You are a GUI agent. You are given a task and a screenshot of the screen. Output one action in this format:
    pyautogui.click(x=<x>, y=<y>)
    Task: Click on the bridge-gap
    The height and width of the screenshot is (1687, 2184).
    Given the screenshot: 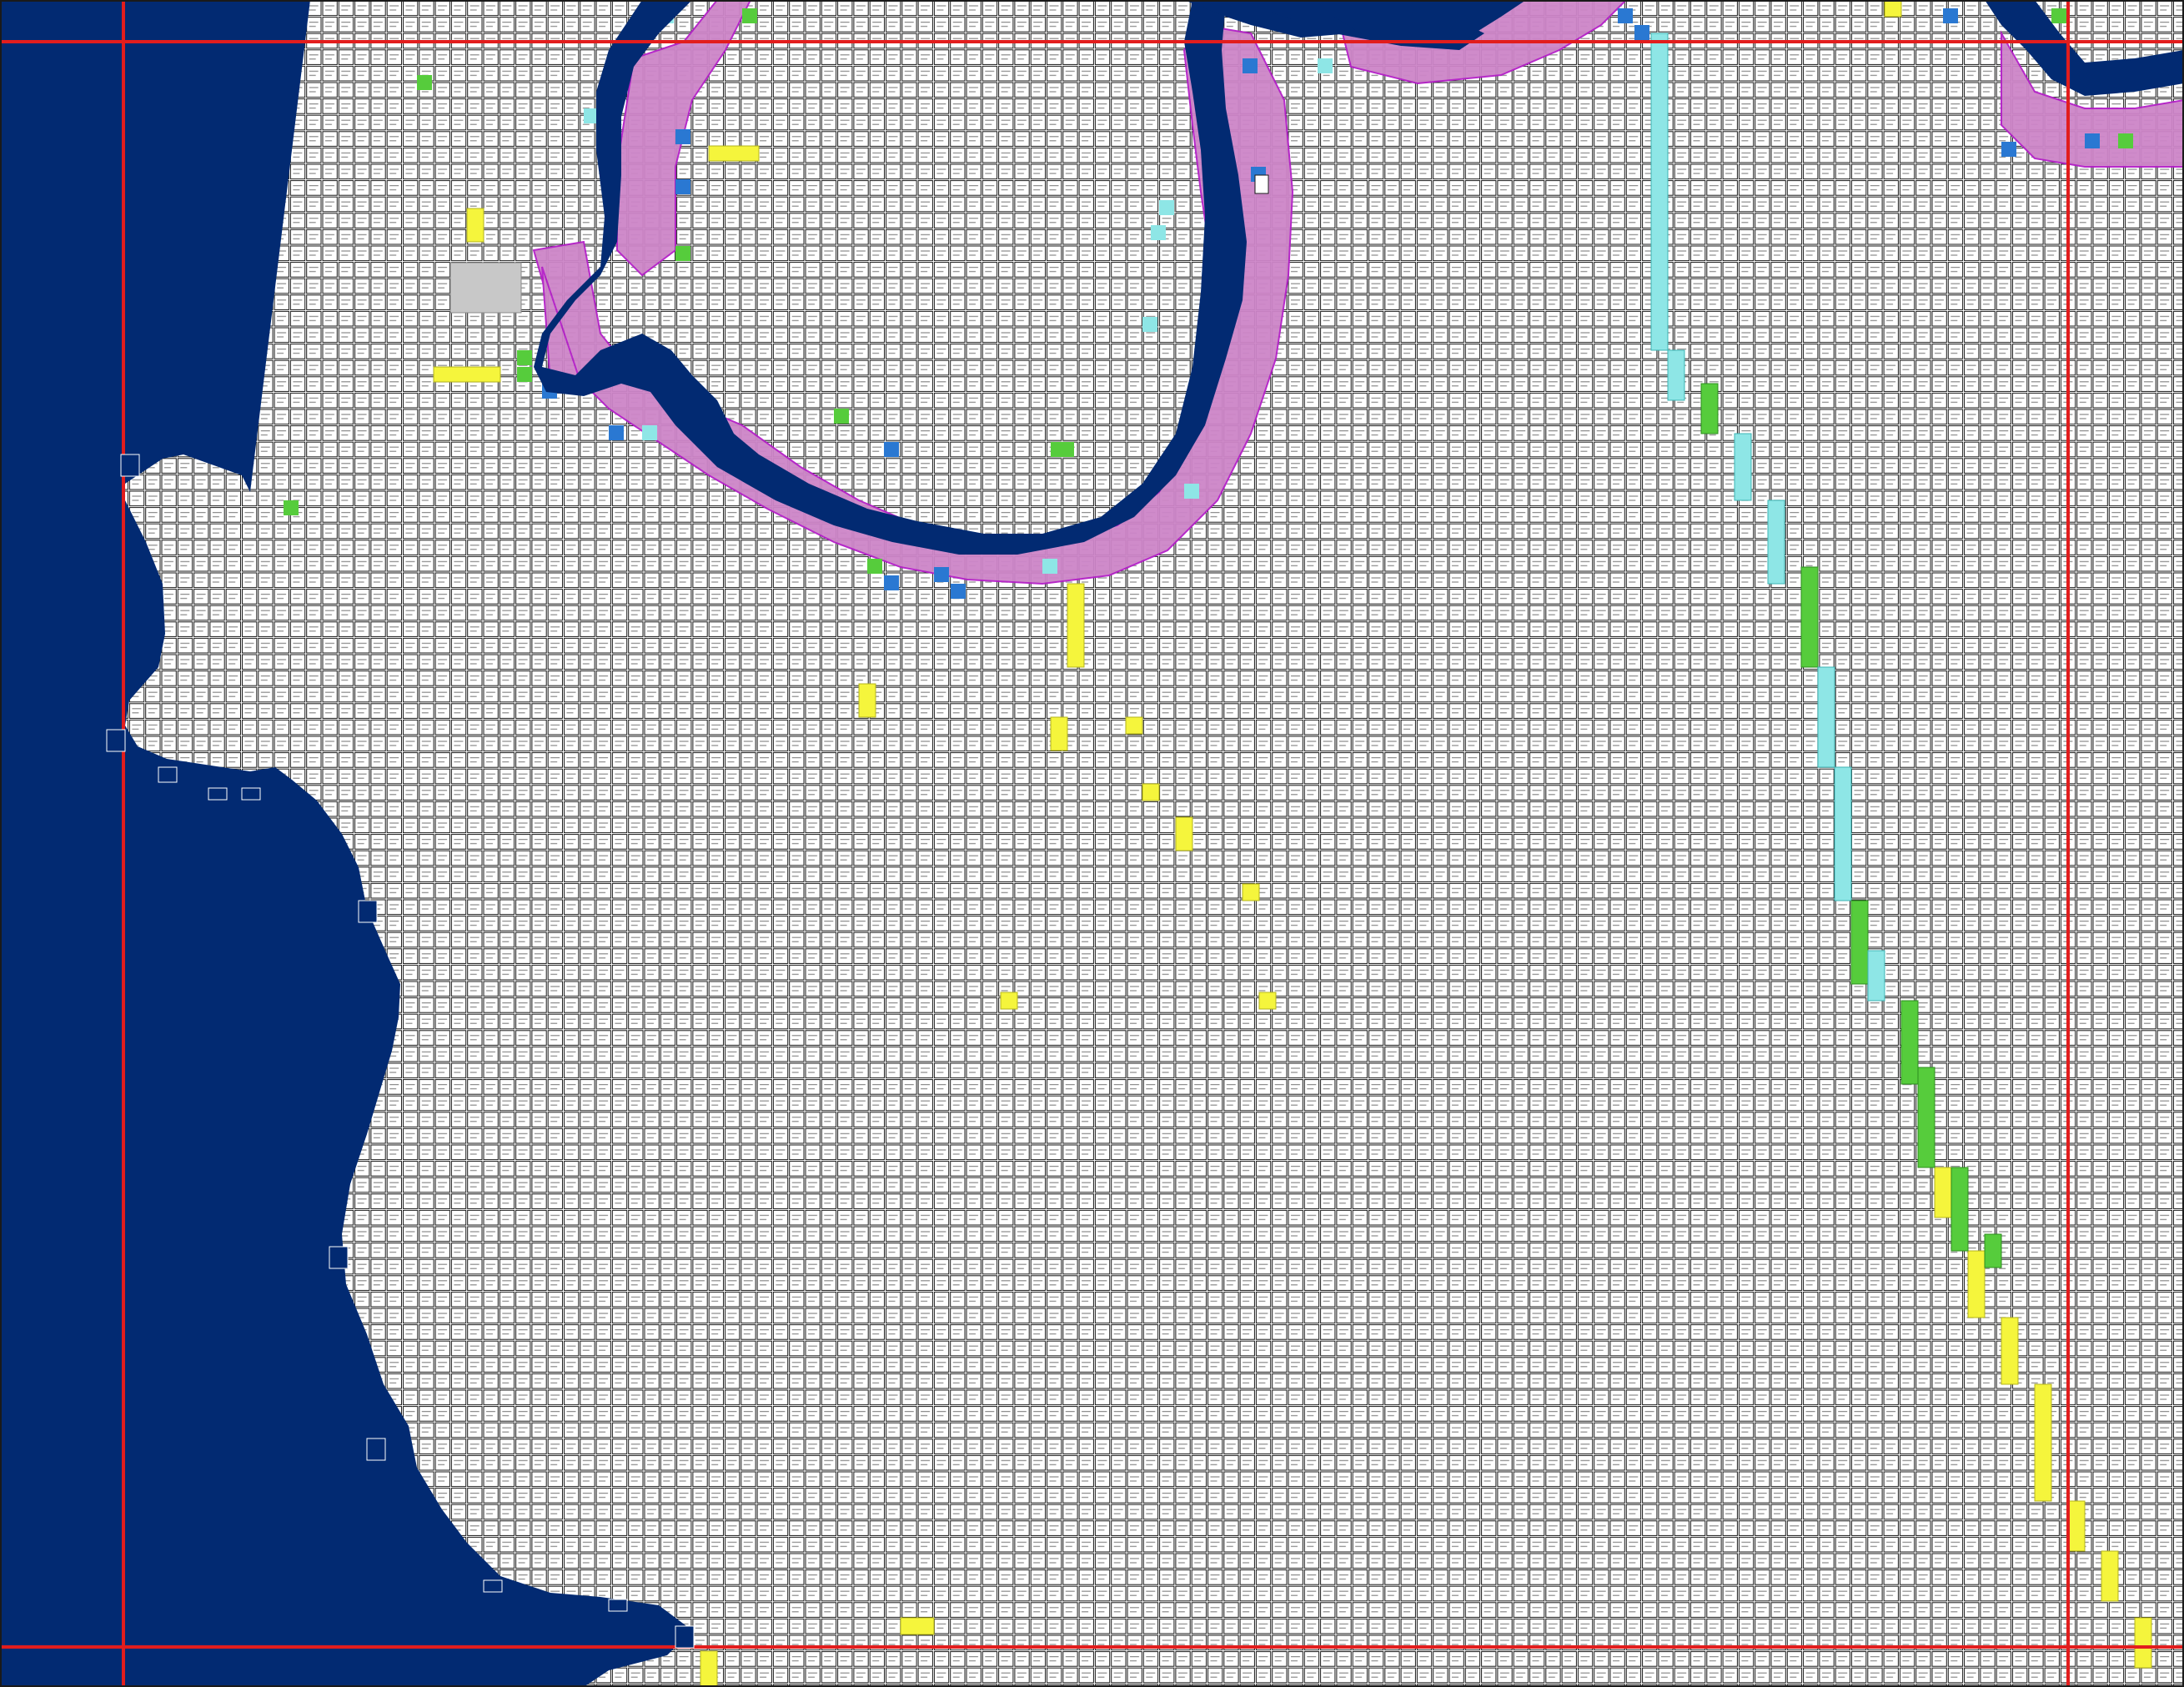 What is the action you would take?
    pyautogui.click(x=1261, y=184)
    